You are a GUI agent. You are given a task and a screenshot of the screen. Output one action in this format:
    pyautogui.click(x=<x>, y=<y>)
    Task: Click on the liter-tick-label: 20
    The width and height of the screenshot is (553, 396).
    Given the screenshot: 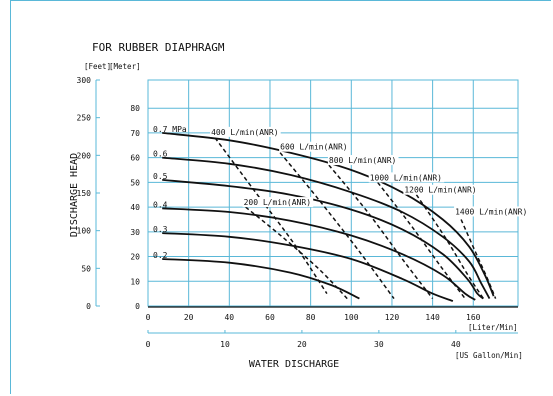 What is the action you would take?
    pyautogui.click(x=189, y=317)
    